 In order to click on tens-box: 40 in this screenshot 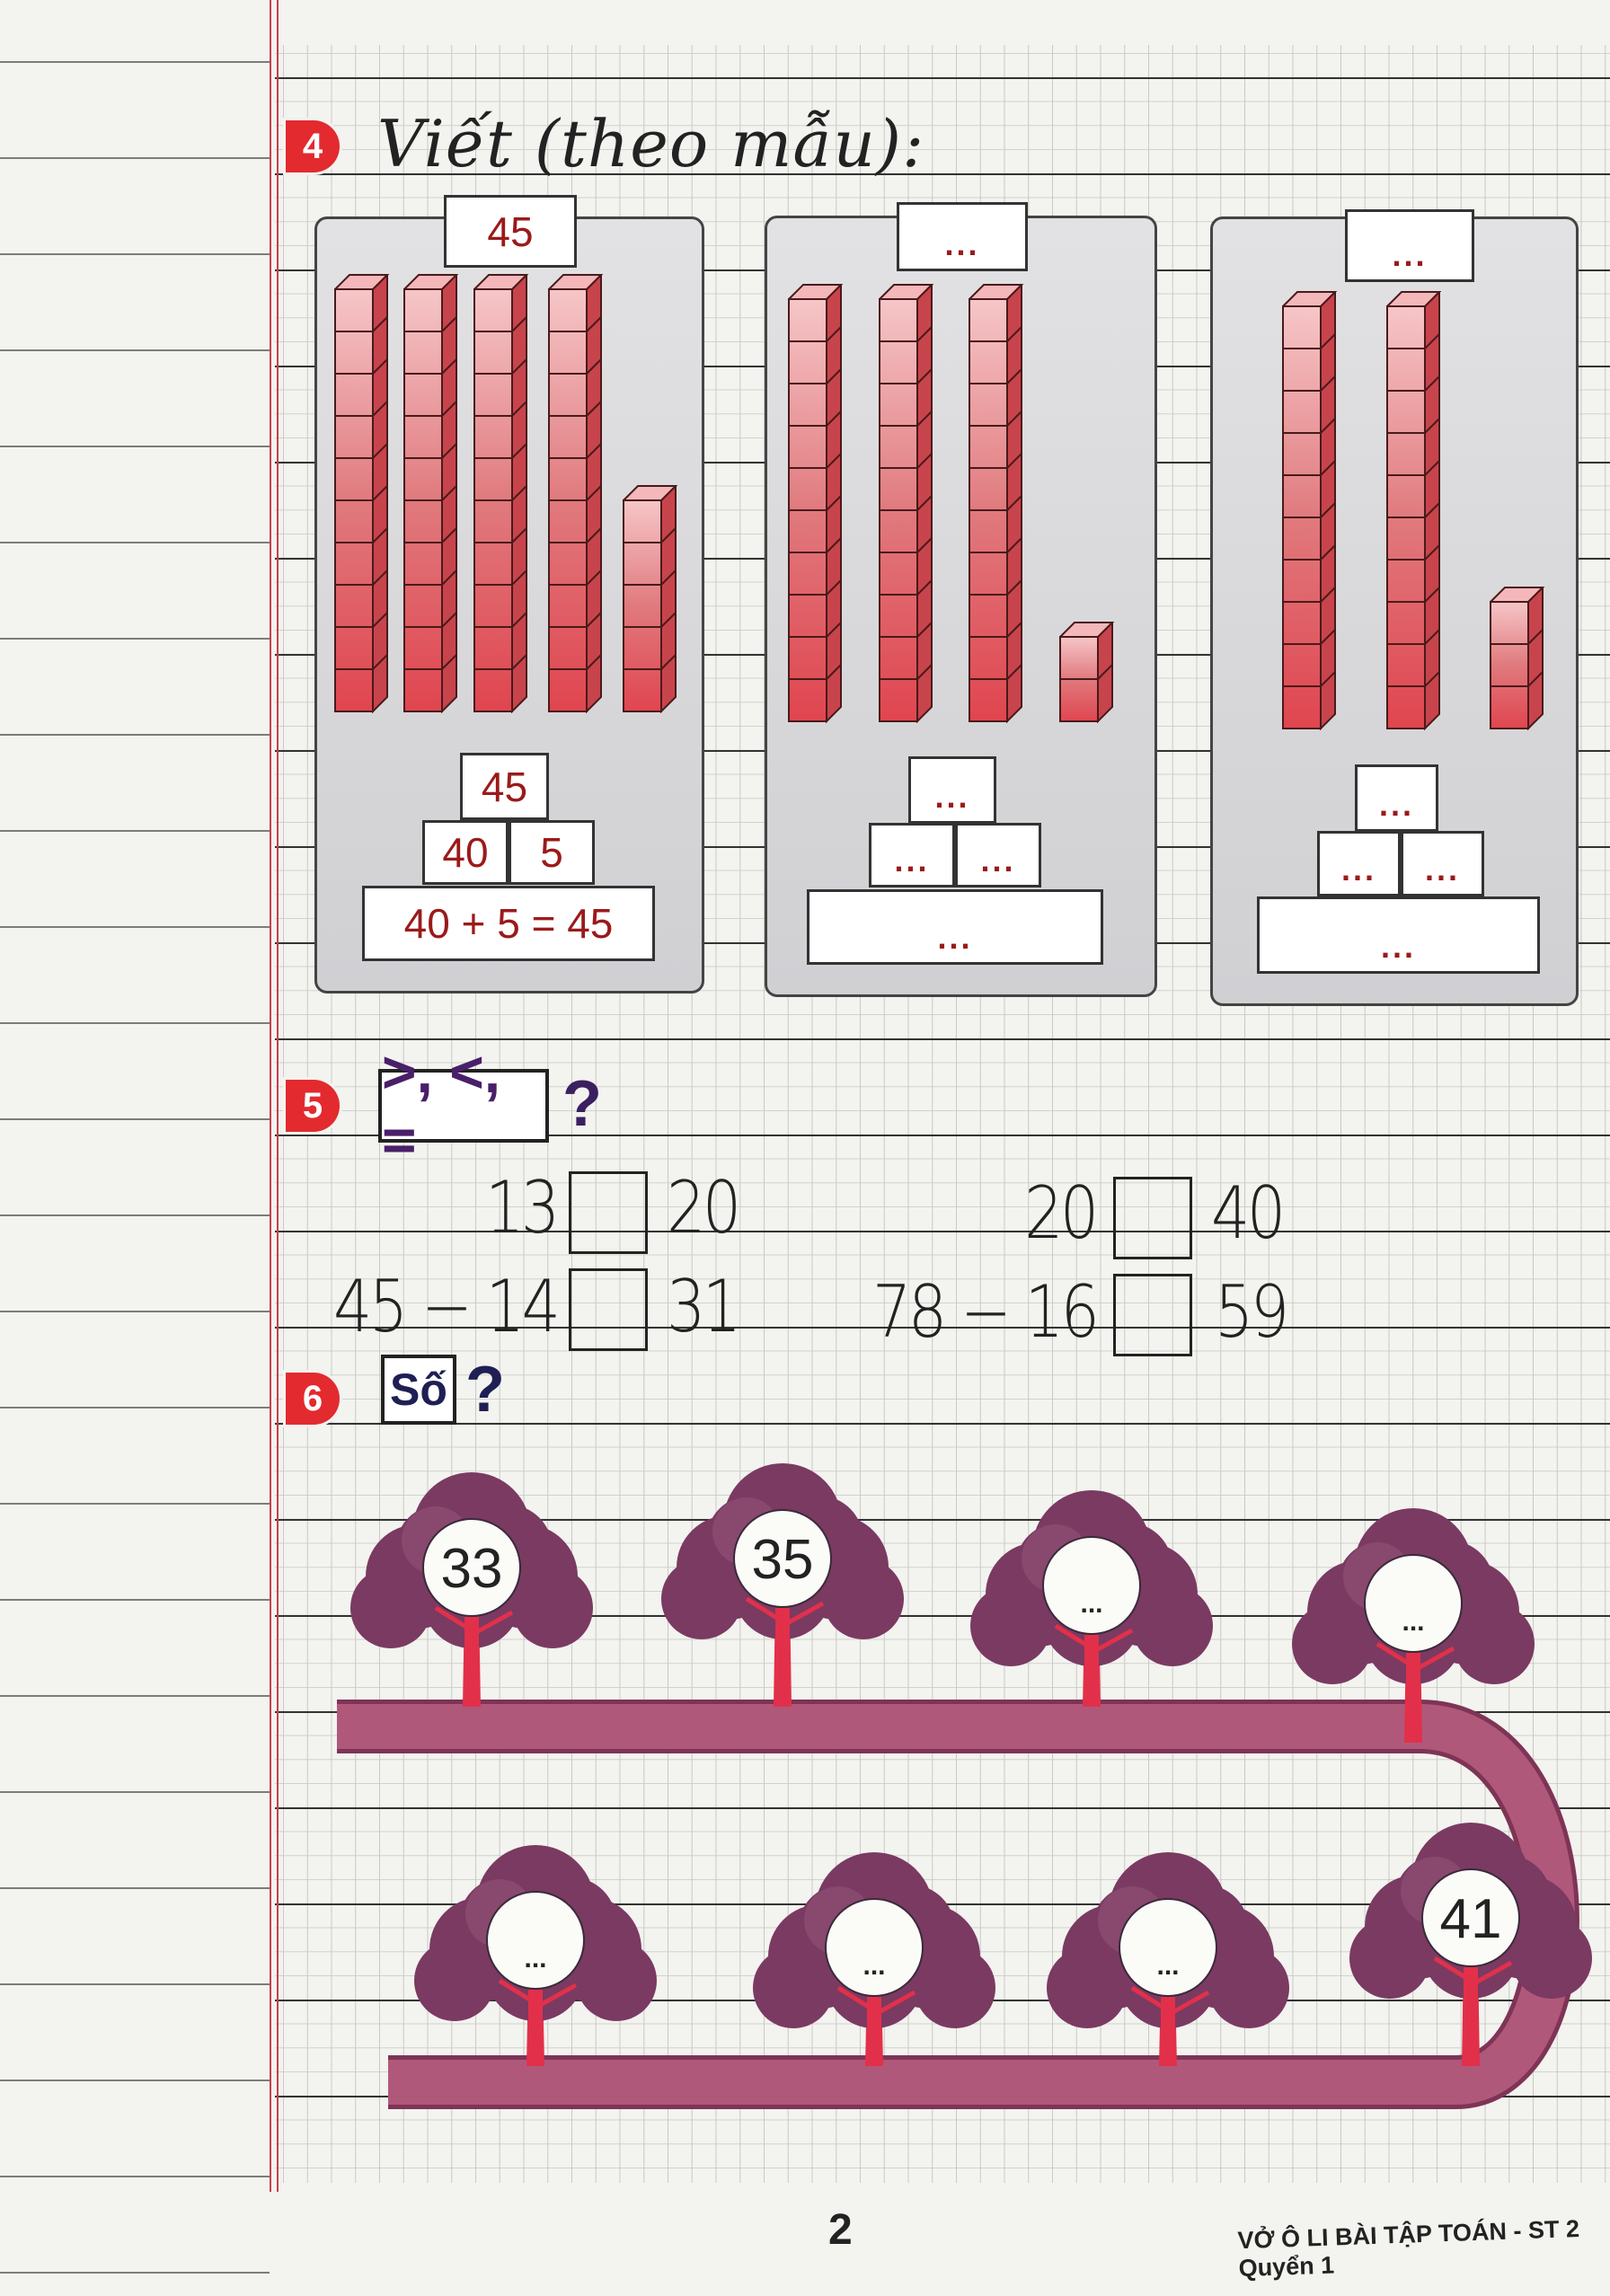, I will do `click(465, 853)`.